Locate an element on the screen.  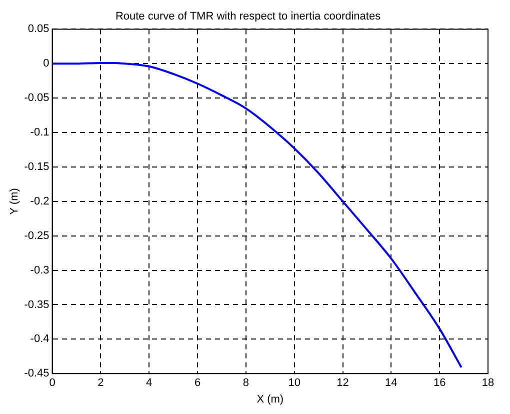
y-tick-label: -0.4 is located at coordinates (40, 339).